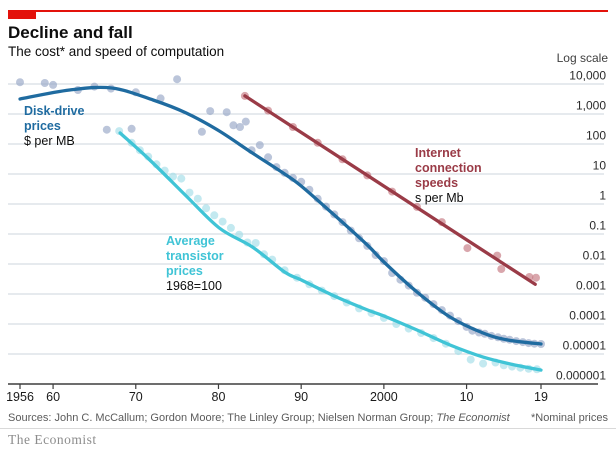 The height and width of the screenshot is (451, 616). What do you see at coordinates (569, 418) in the screenshot?
I see `footer-footnote: *Nominal prices` at bounding box center [569, 418].